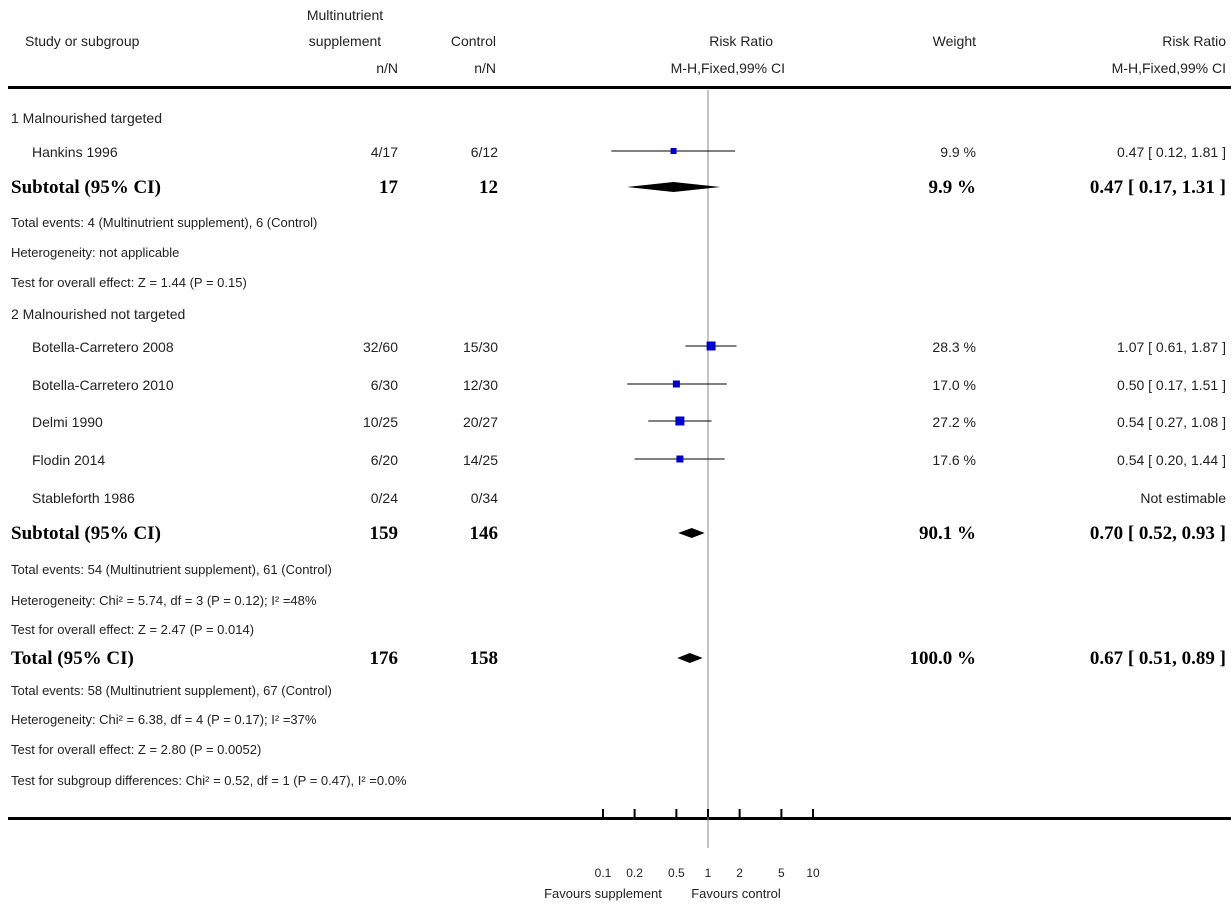 Image resolution: width=1231 pixels, height=912 pixels. What do you see at coordinates (634, 873) in the screenshot?
I see `axis-tick-label: 0.2` at bounding box center [634, 873].